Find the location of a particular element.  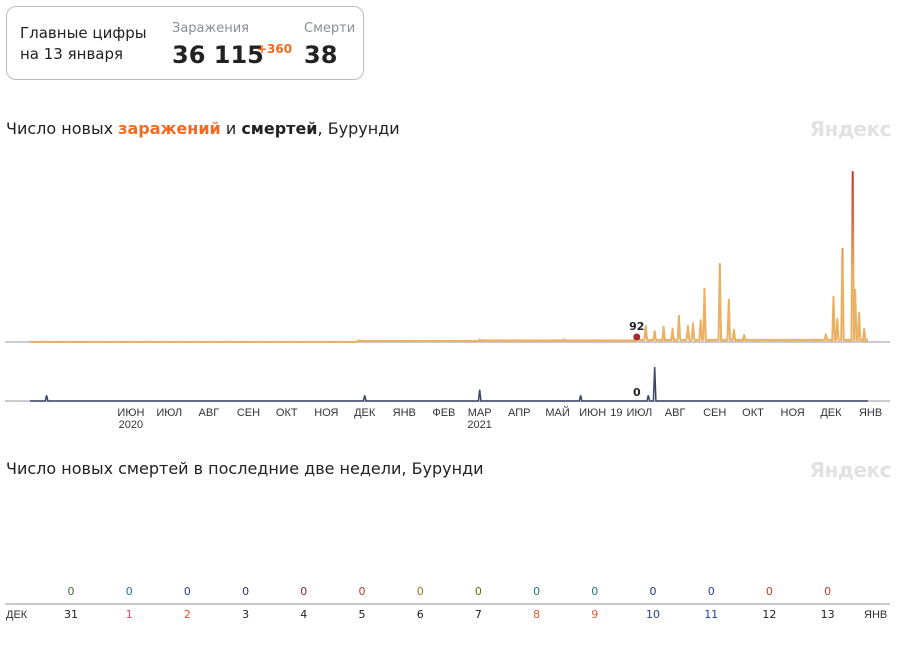

x-tick-label: ФЕВ is located at coordinates (443, 413).